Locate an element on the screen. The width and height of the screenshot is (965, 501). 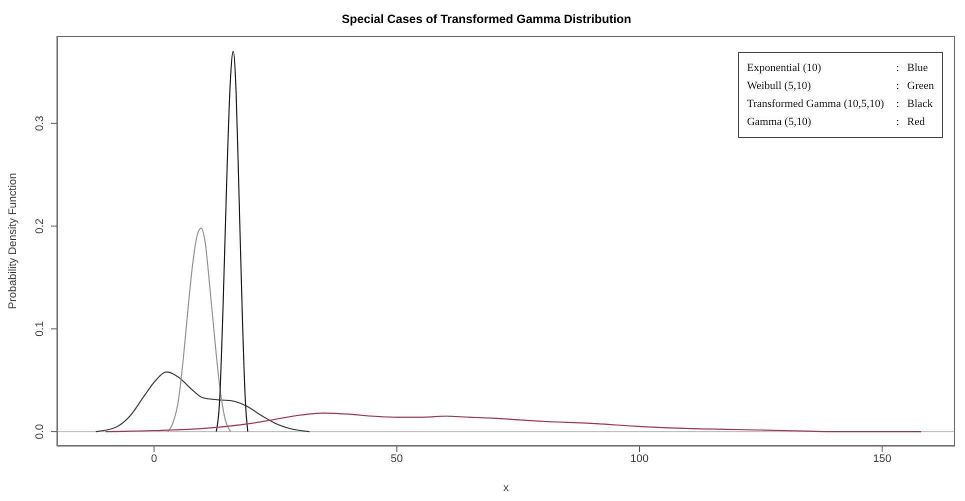
y-tick-label: 0.3 is located at coordinates (40, 123).